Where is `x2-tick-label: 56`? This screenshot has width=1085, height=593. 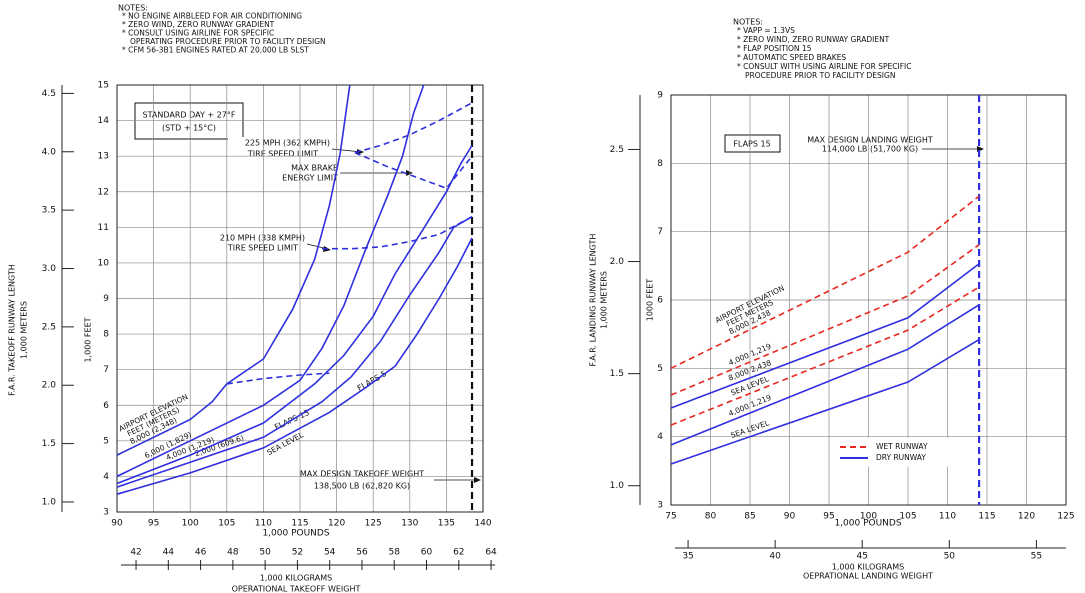 x2-tick-label: 56 is located at coordinates (362, 553).